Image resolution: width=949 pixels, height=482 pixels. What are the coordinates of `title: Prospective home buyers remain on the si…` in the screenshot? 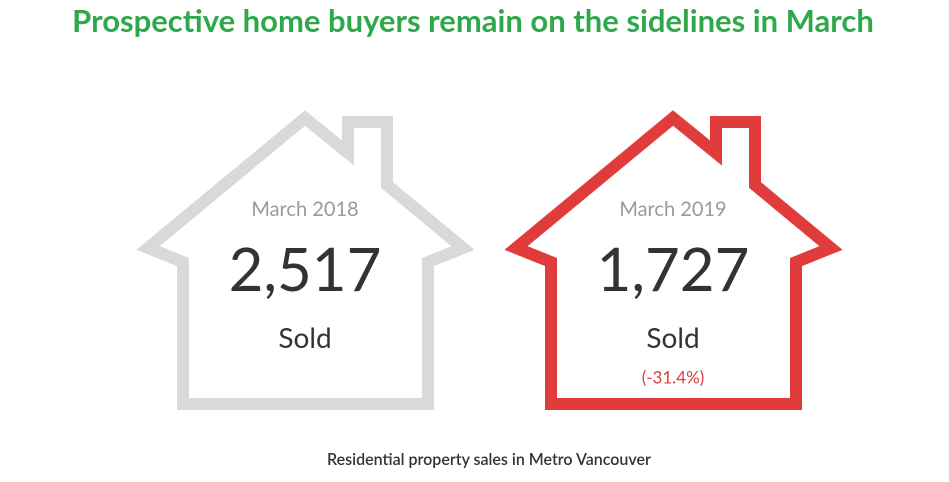 It's located at (473, 20).